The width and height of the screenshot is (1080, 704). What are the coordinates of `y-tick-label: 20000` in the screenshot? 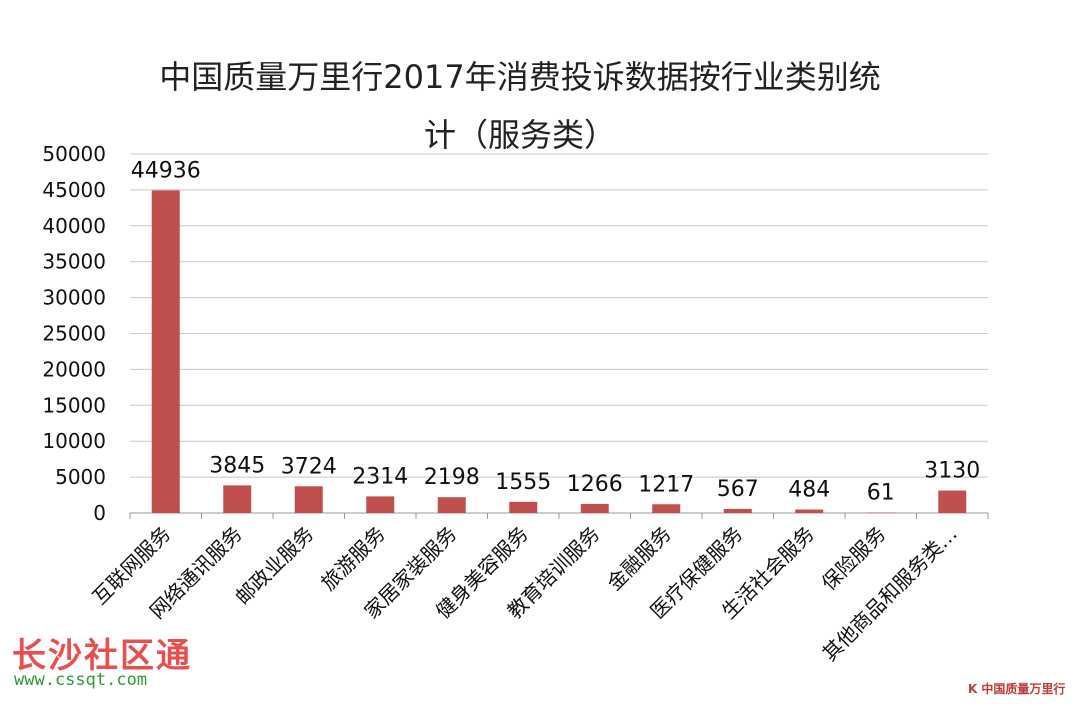 It's located at (74, 369).